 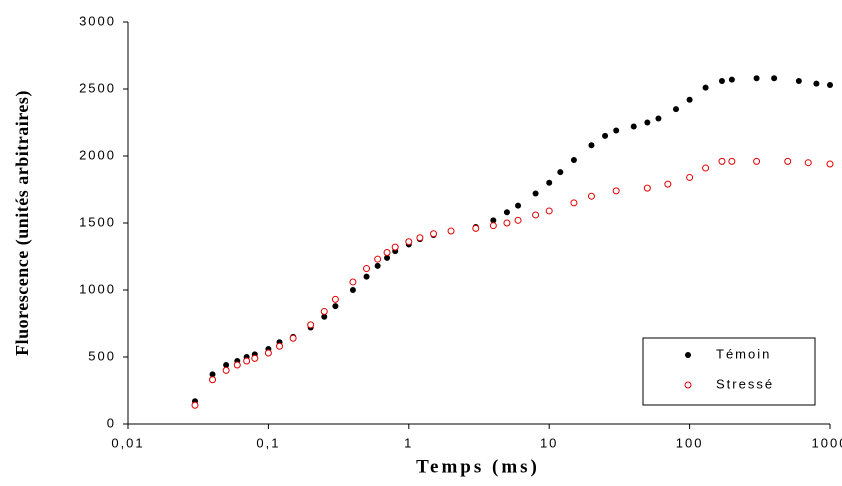 What do you see at coordinates (127, 442) in the screenshot?
I see `x-tick-label: 0,01` at bounding box center [127, 442].